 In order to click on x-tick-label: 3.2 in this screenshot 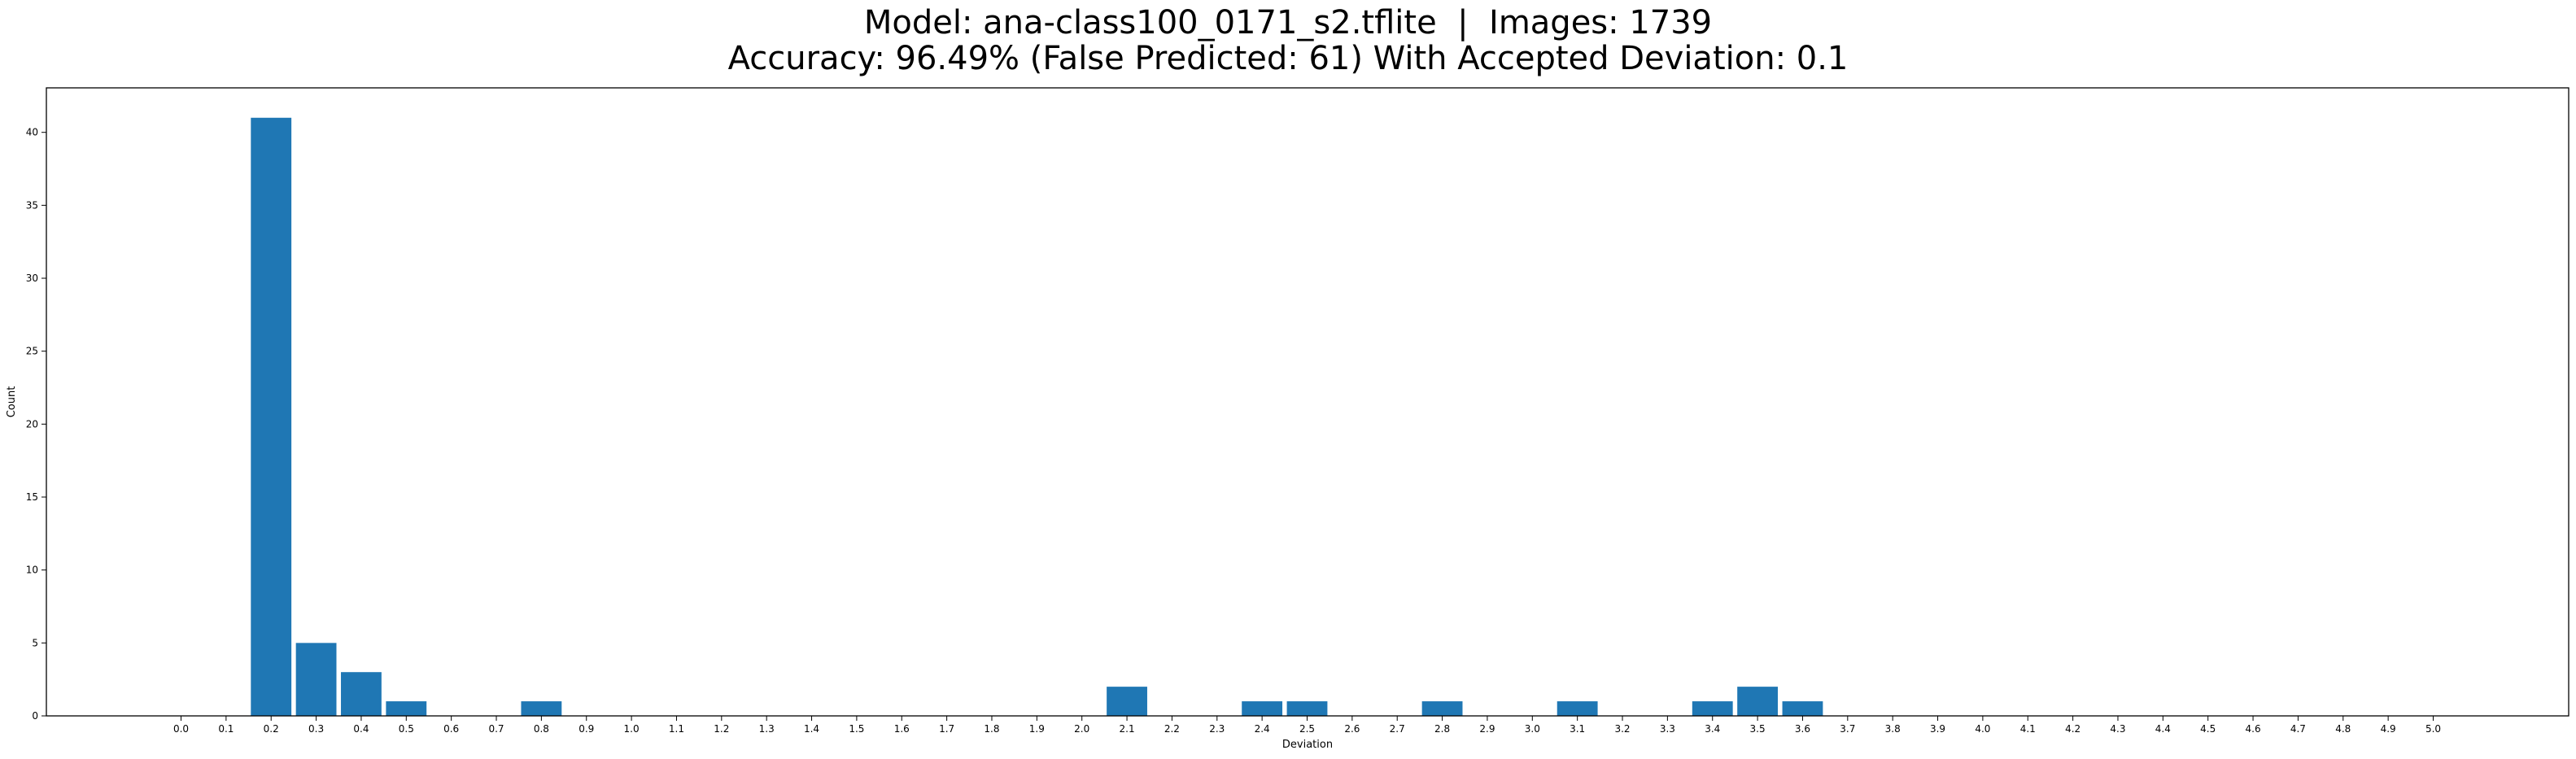, I will do `click(1622, 729)`.